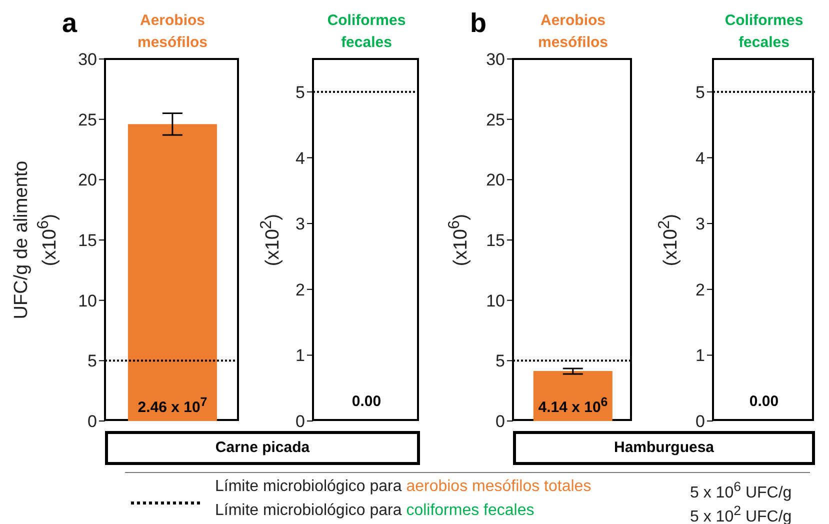 The image size is (829, 524). What do you see at coordinates (172, 405) in the screenshot?
I see `annotation: 2.46 x 10$^{7}$` at bounding box center [172, 405].